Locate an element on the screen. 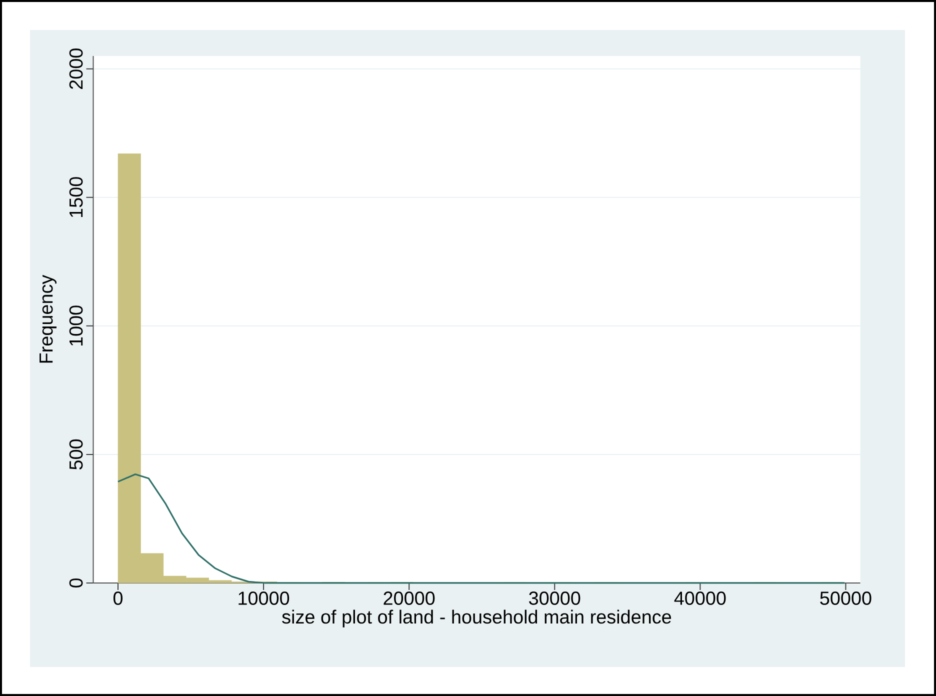  x-tick-label: 30000 is located at coordinates (554, 598).